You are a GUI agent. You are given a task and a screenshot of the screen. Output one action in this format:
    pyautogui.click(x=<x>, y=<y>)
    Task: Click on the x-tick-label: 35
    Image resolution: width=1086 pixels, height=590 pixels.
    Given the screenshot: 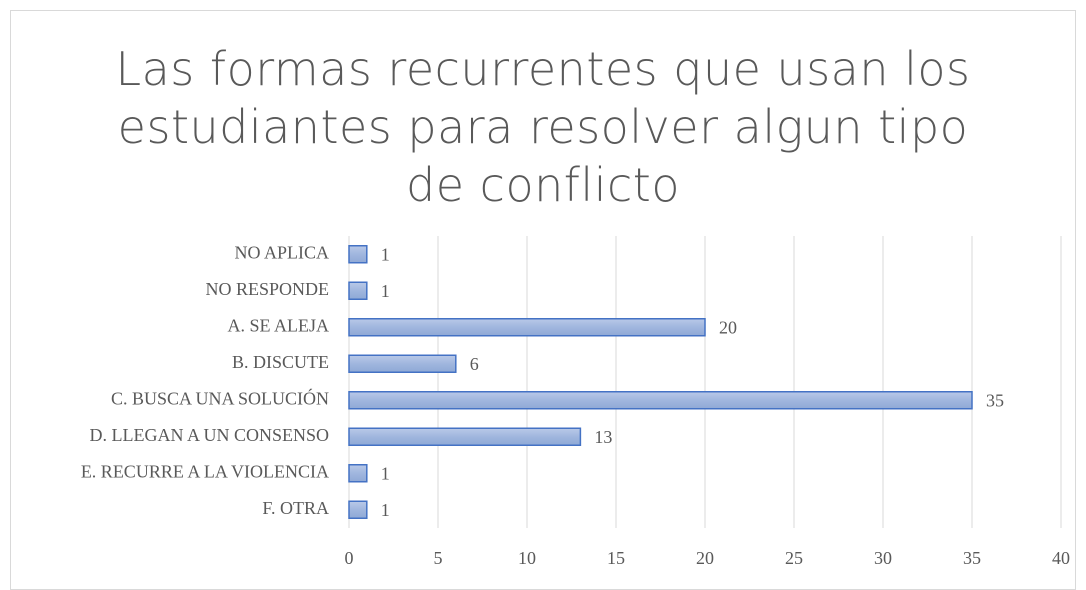 What is the action you would take?
    pyautogui.click(x=972, y=558)
    